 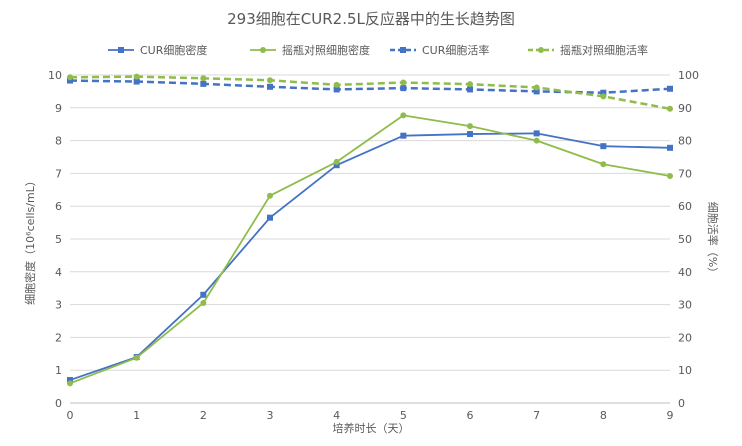 I want to click on x-tick-label: 4, so click(x=336, y=415).